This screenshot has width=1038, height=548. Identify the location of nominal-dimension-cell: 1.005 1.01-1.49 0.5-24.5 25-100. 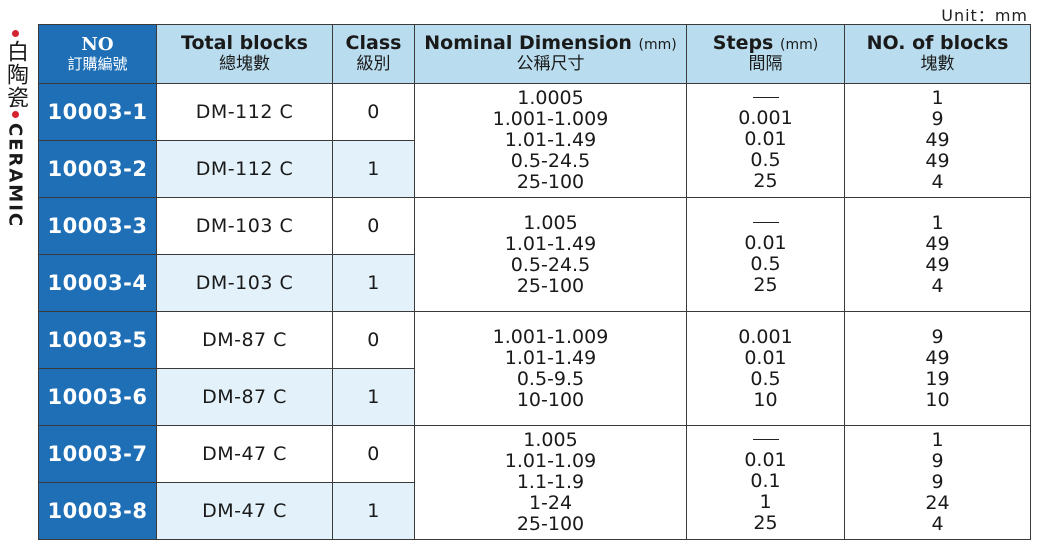
(550, 254).